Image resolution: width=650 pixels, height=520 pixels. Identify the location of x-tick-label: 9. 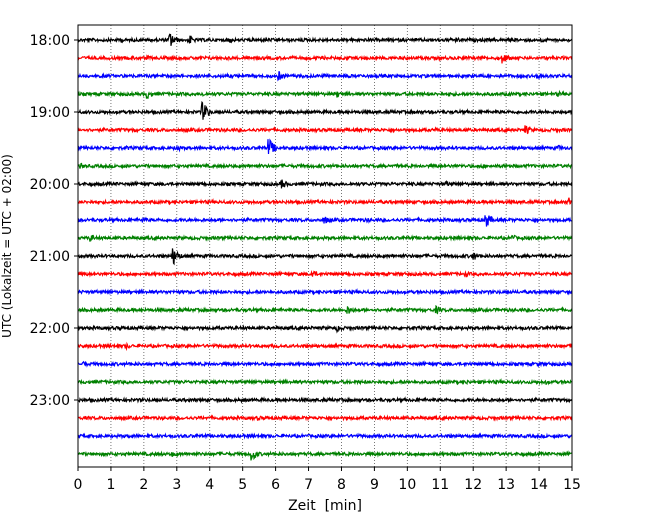
(374, 485).